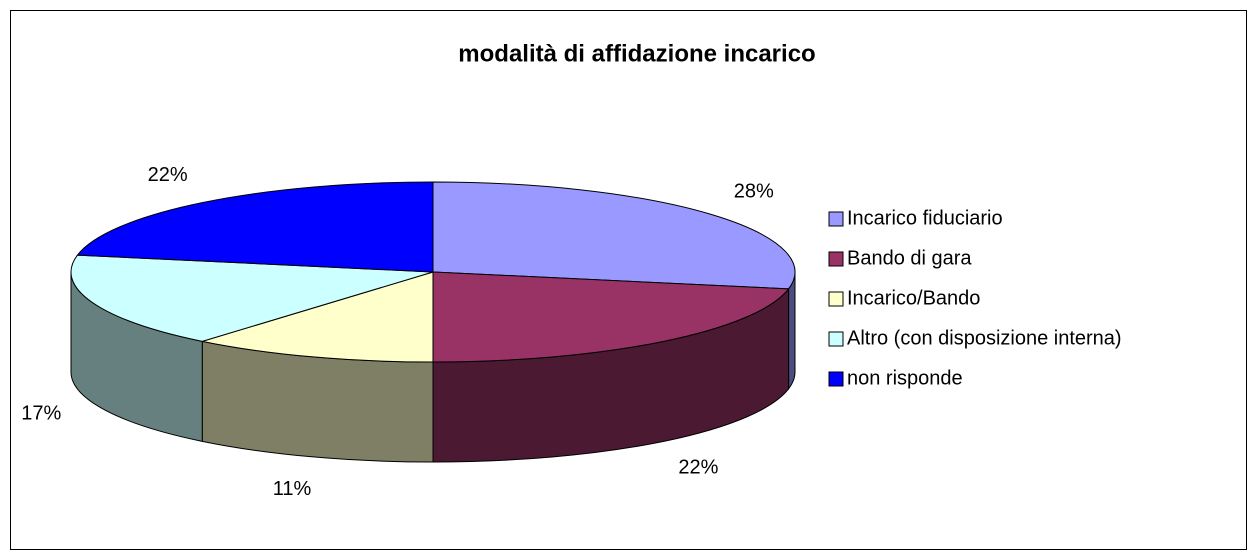  What do you see at coordinates (905, 378) in the screenshot?
I see `legend-label: non risponde` at bounding box center [905, 378].